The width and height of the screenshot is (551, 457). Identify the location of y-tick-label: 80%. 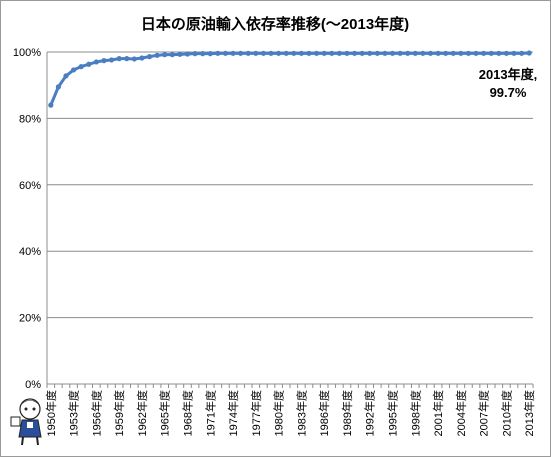
(30, 119).